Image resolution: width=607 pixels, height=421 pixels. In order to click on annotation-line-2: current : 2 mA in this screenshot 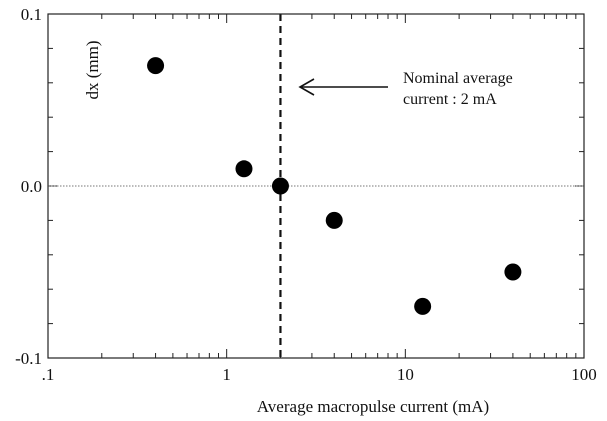, I will do `click(450, 99)`.